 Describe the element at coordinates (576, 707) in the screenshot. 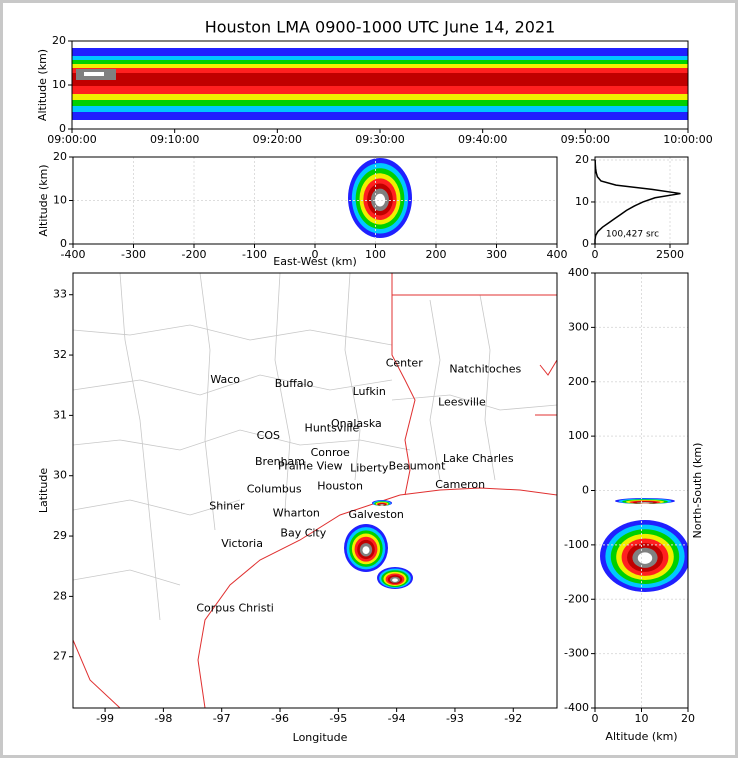

I see `y-tick-label: -400` at that location.